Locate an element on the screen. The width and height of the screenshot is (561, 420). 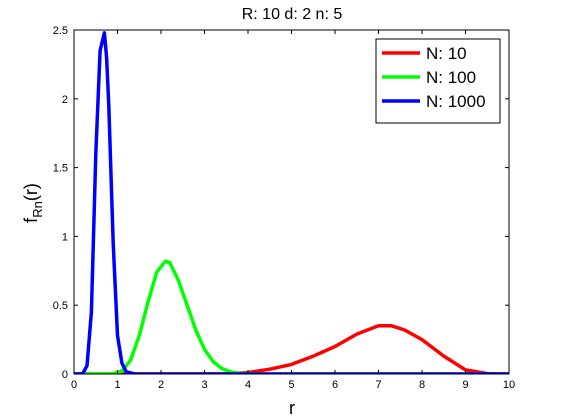
x-tick-label: 10 is located at coordinates (509, 385).